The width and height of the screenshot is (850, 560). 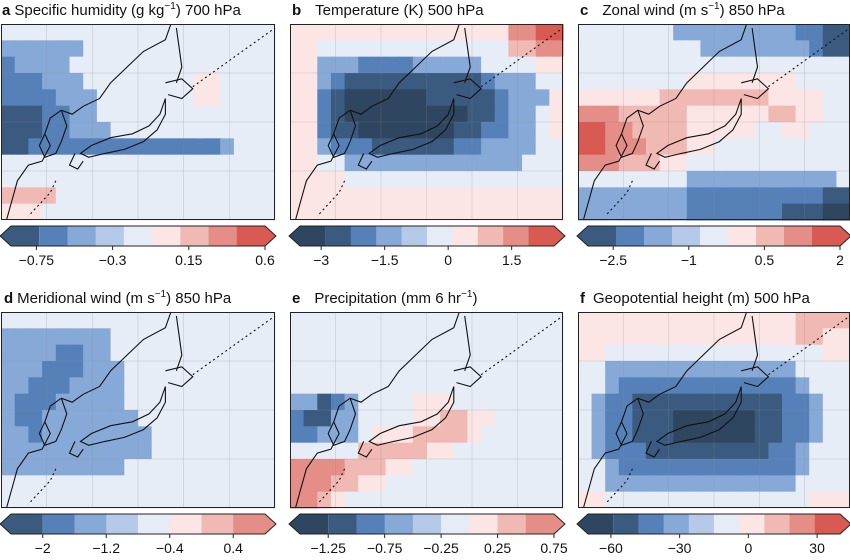 What do you see at coordinates (427, 236) in the screenshot?
I see `colorbar-outline` at bounding box center [427, 236].